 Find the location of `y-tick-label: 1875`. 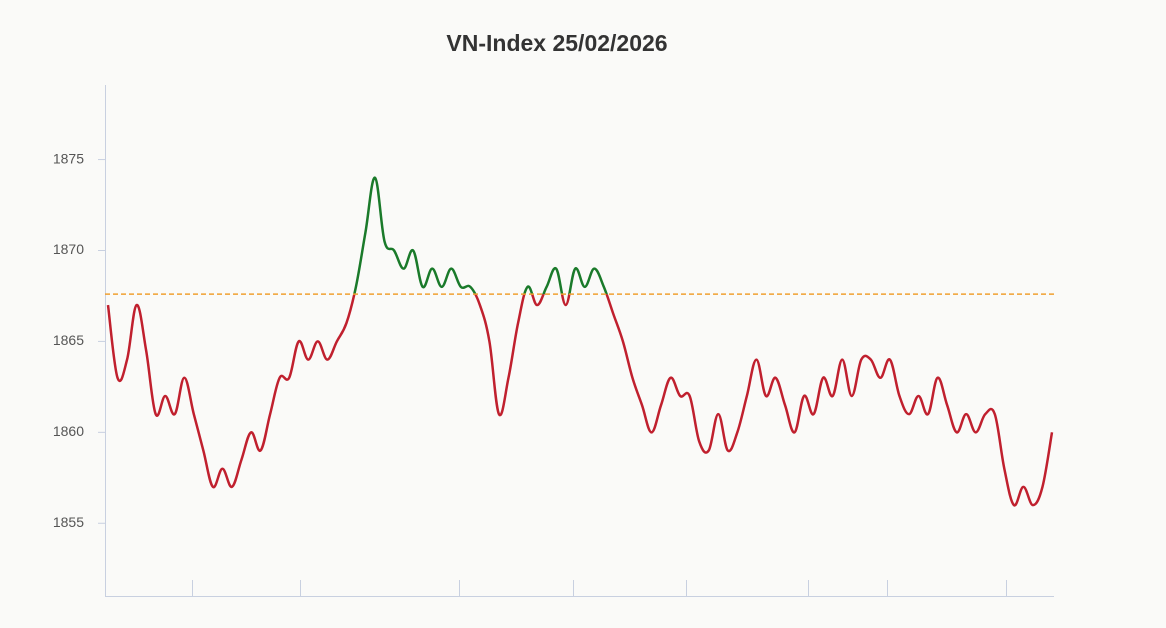

y-tick-label: 1875 is located at coordinates (68, 158).